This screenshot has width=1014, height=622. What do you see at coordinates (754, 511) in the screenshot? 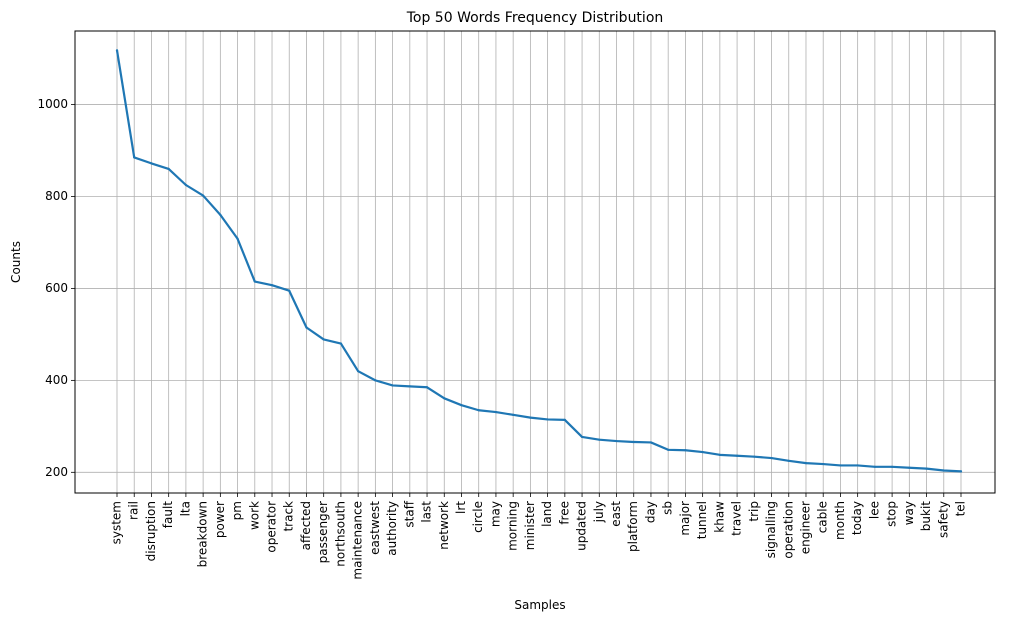
I see `x-tick-label: trip` at bounding box center [754, 511].